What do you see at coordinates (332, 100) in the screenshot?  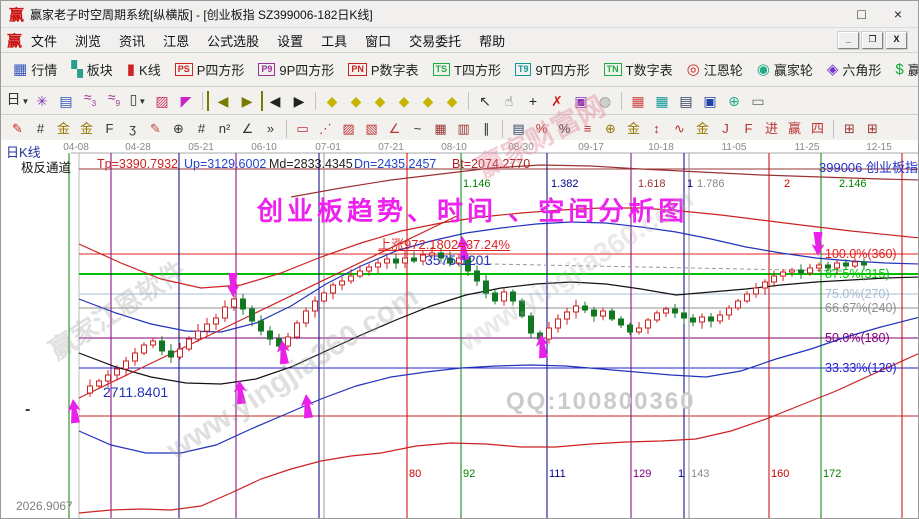 I see `zoom-left-button: ◆` at bounding box center [332, 100].